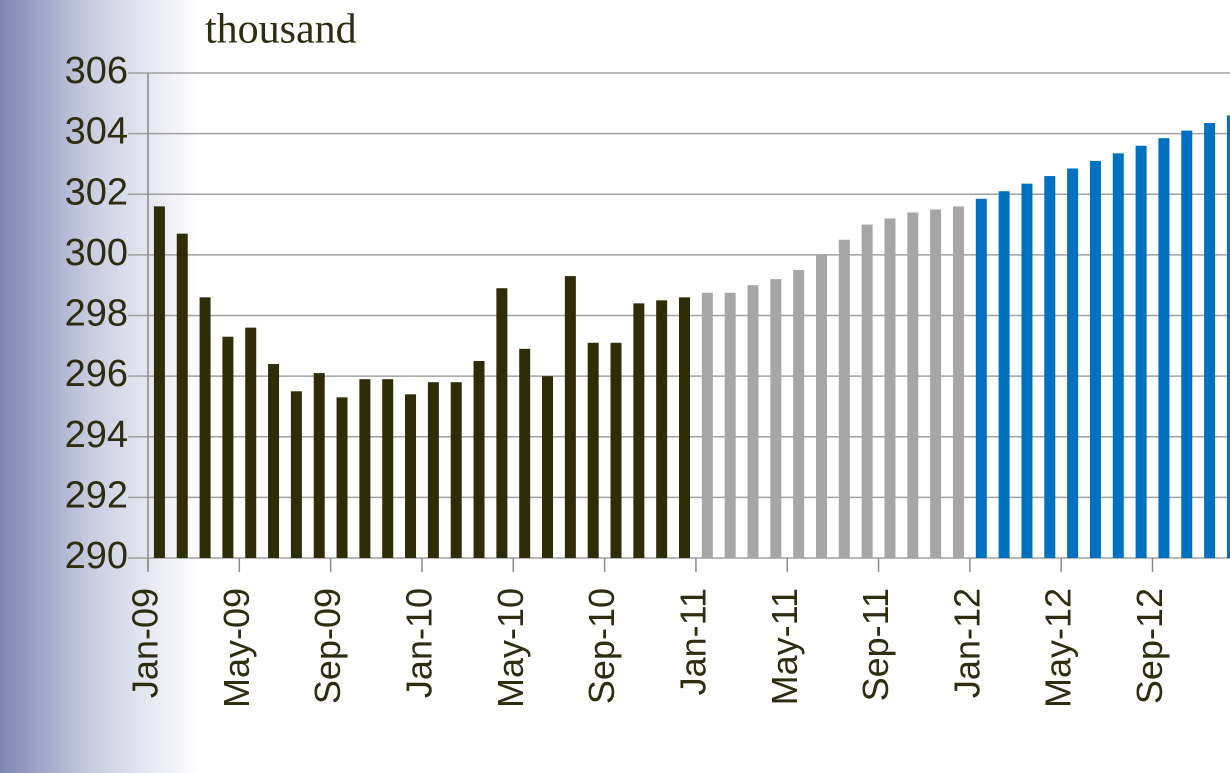  What do you see at coordinates (96, 314) in the screenshot?
I see `y-tick-label: 298` at bounding box center [96, 314].